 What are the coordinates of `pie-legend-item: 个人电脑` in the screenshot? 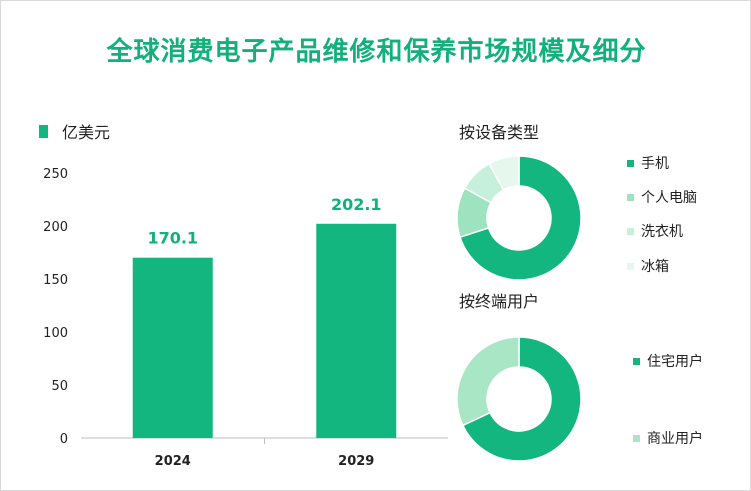 It's located at (662, 197).